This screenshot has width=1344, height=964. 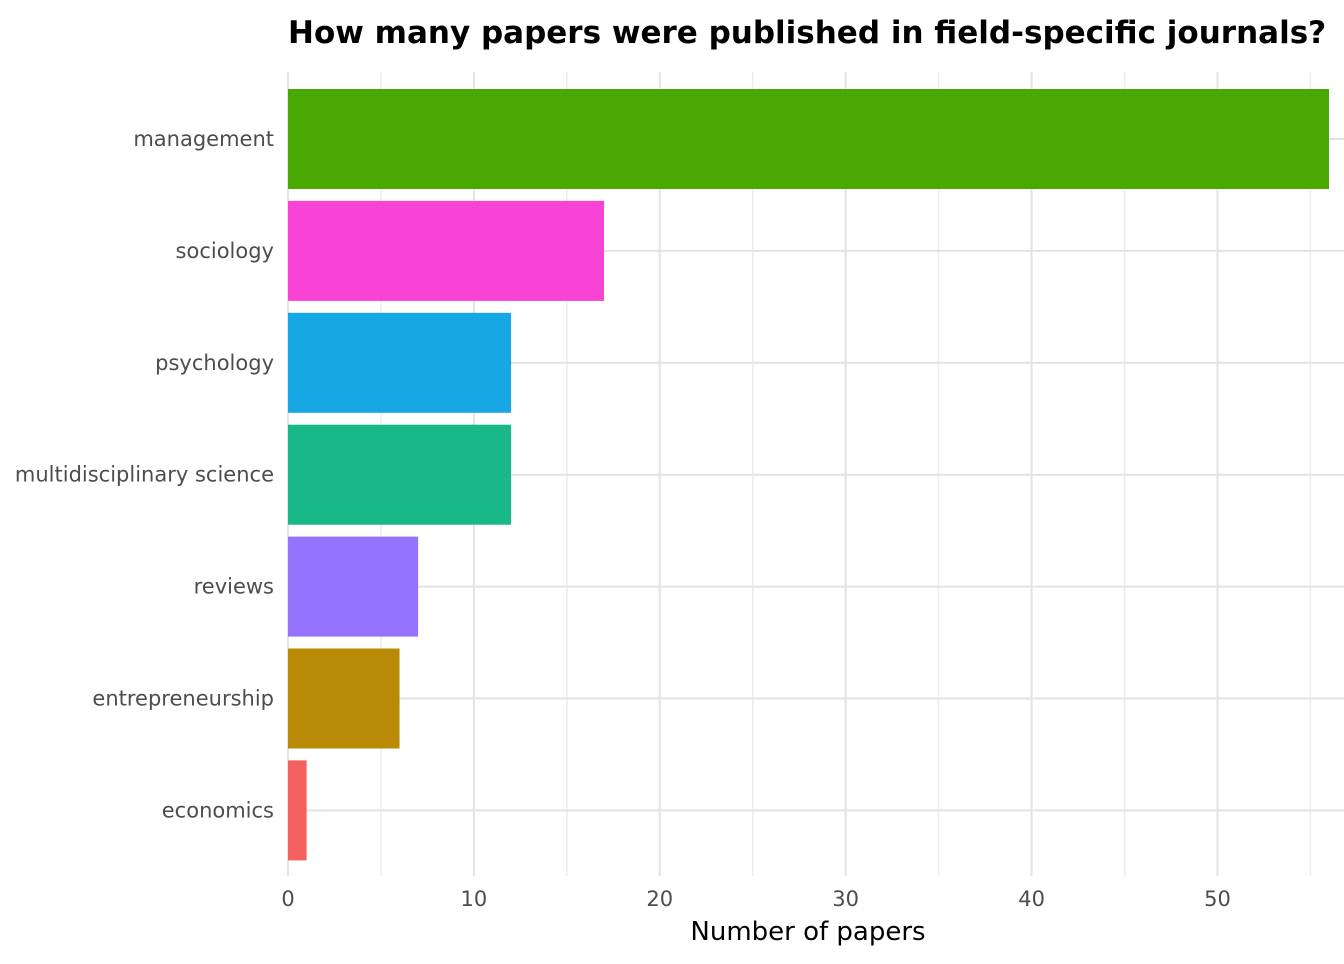 What do you see at coordinates (400, 474) in the screenshot?
I see `bar-multidisciplinary-science` at bounding box center [400, 474].